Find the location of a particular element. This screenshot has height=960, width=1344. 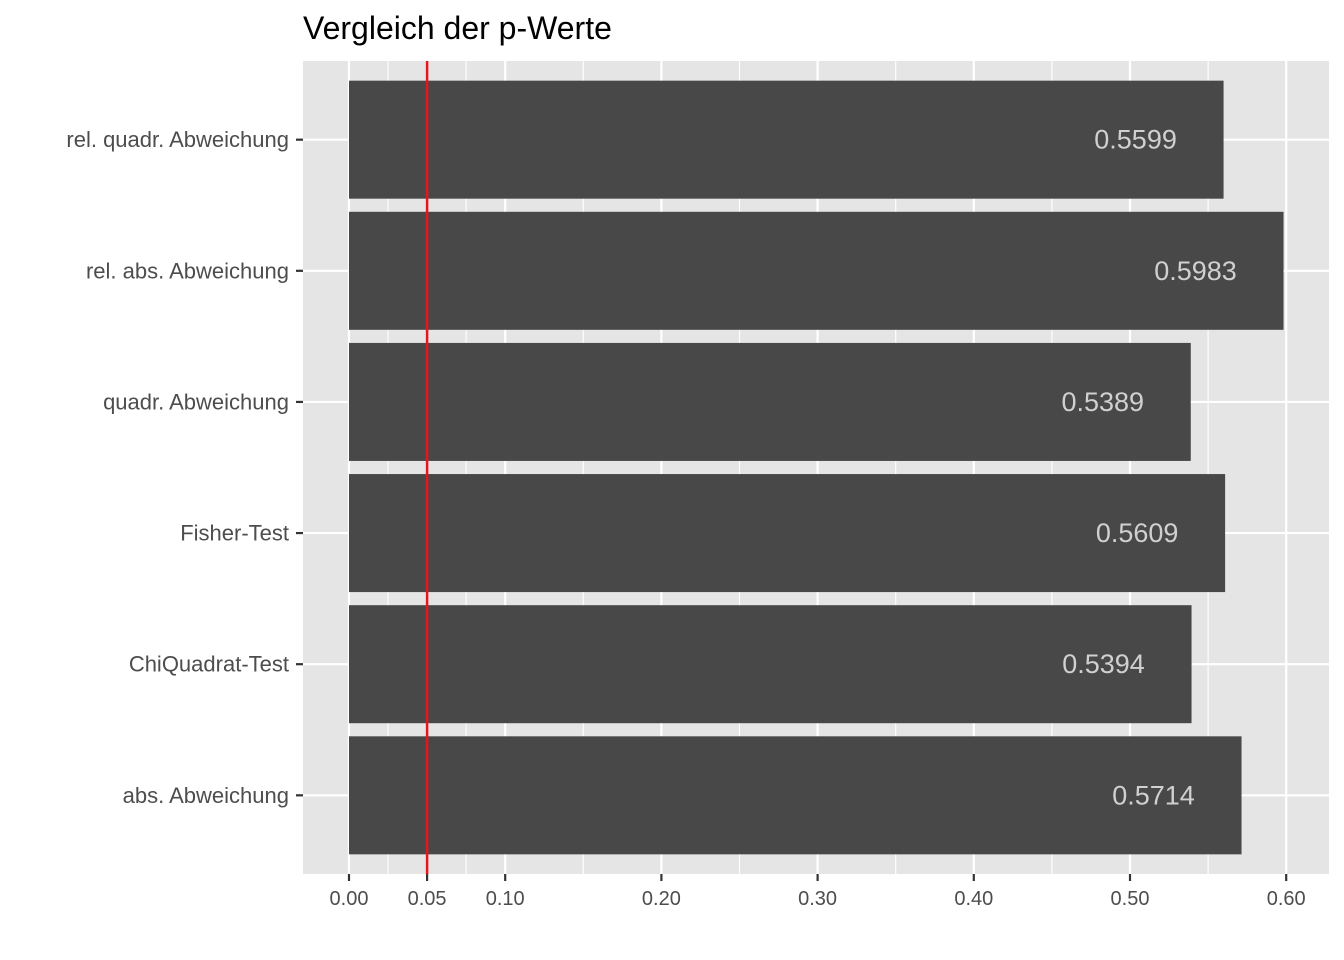

data-labels: 0.5714 0.5394 0.5609 0.5389 0.5983 0.5599 is located at coordinates (1148, 468).